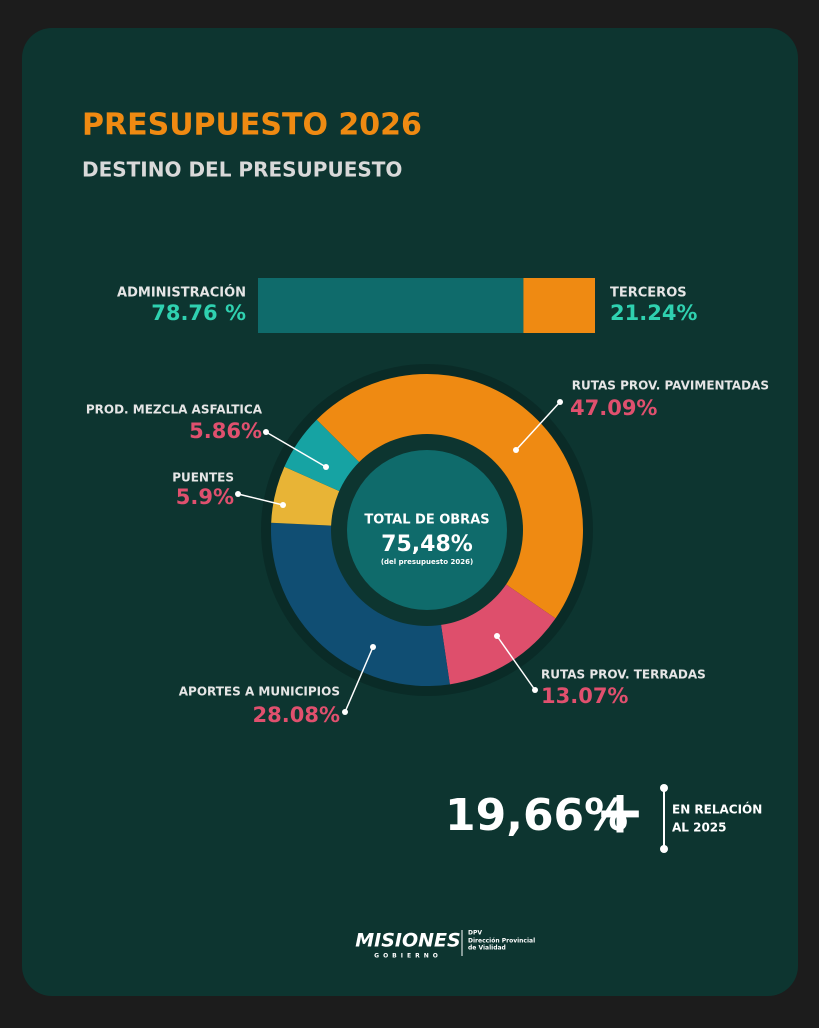  Describe the element at coordinates (198, 313) in the screenshot. I see `value-label: 78.76 %` at that location.